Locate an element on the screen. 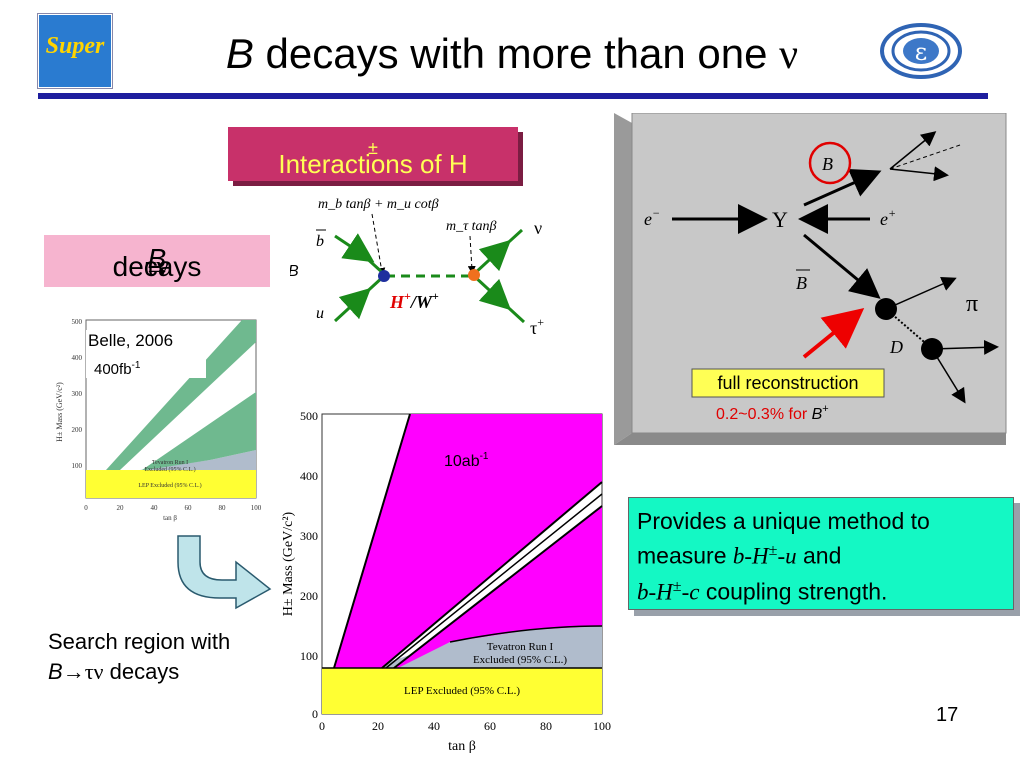 This screenshot has width=1024, height=768. tau-plus: τ+ is located at coordinates (537, 325).